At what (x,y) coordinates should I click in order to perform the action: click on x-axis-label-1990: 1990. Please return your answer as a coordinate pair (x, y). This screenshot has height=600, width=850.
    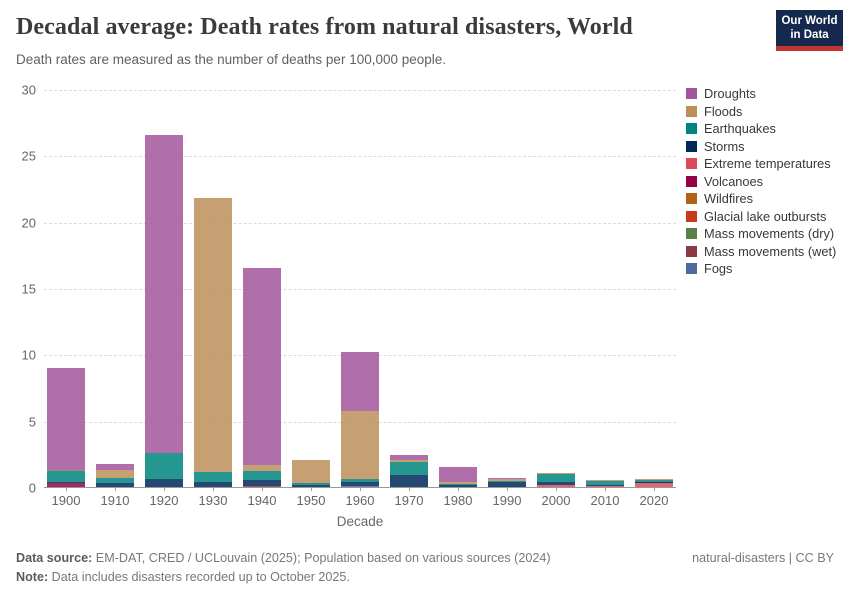
    Looking at the image, I should click on (507, 500).